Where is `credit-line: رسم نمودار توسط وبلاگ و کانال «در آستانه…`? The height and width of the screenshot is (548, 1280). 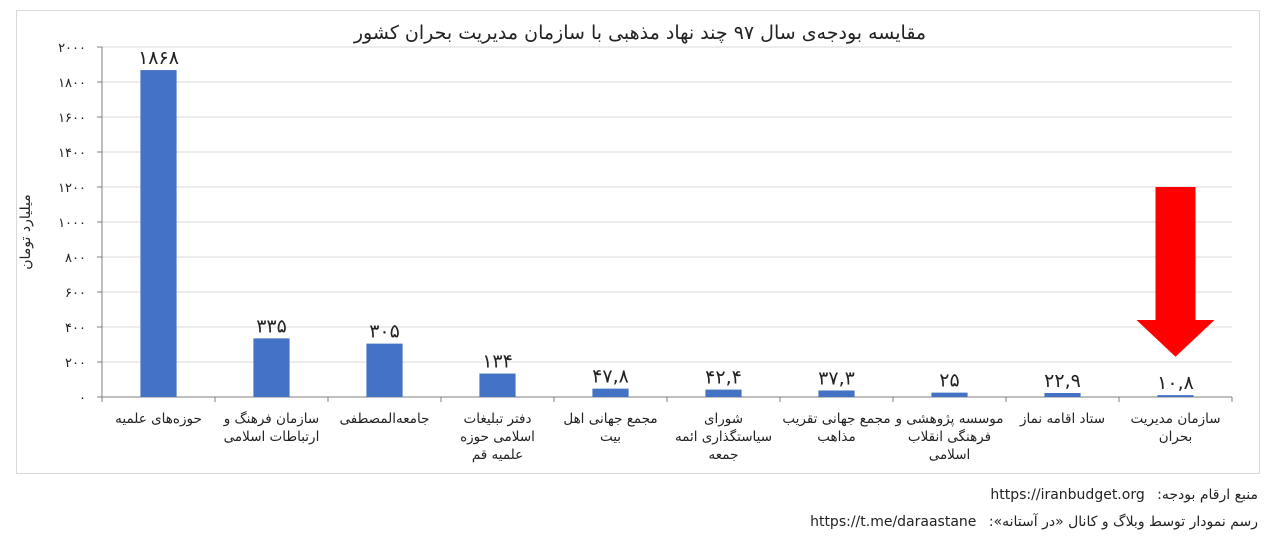
credit-line: رسم نمودار توسط وبلاگ و کانال «در آستانه… is located at coordinates (1034, 522).